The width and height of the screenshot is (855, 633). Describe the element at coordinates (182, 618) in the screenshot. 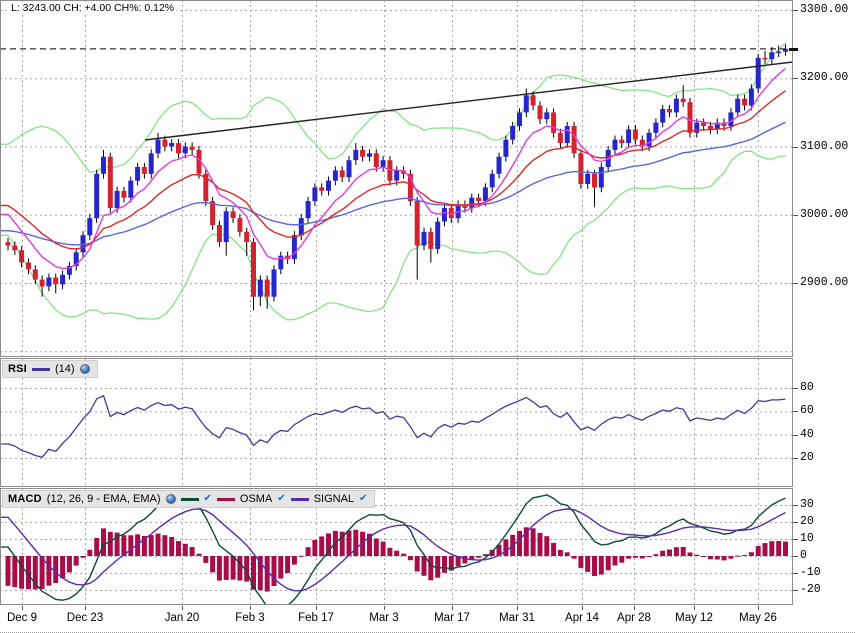

I see `x-axis-label: Jan 20` at that location.